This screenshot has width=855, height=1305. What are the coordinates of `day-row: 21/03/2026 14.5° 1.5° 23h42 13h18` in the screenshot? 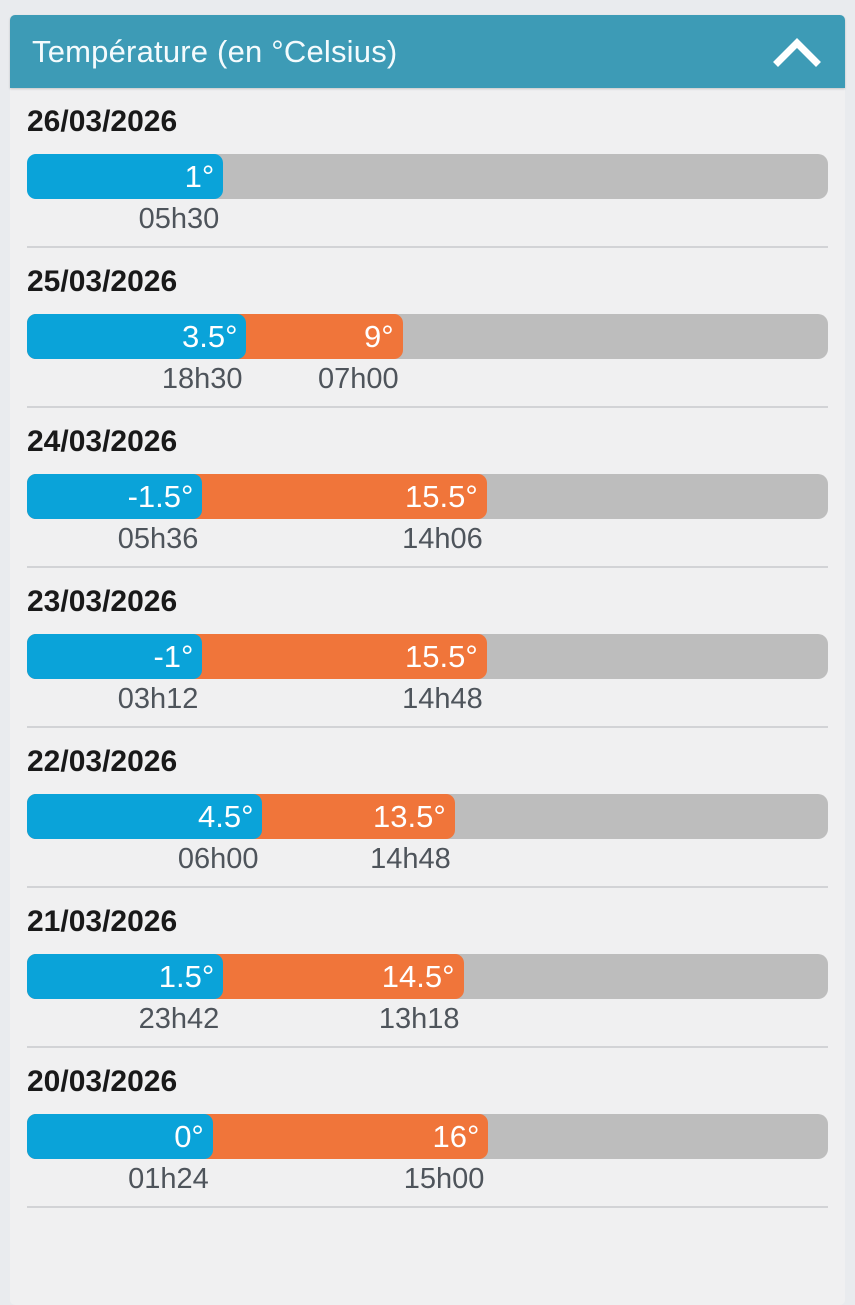 It's located at (427, 968).